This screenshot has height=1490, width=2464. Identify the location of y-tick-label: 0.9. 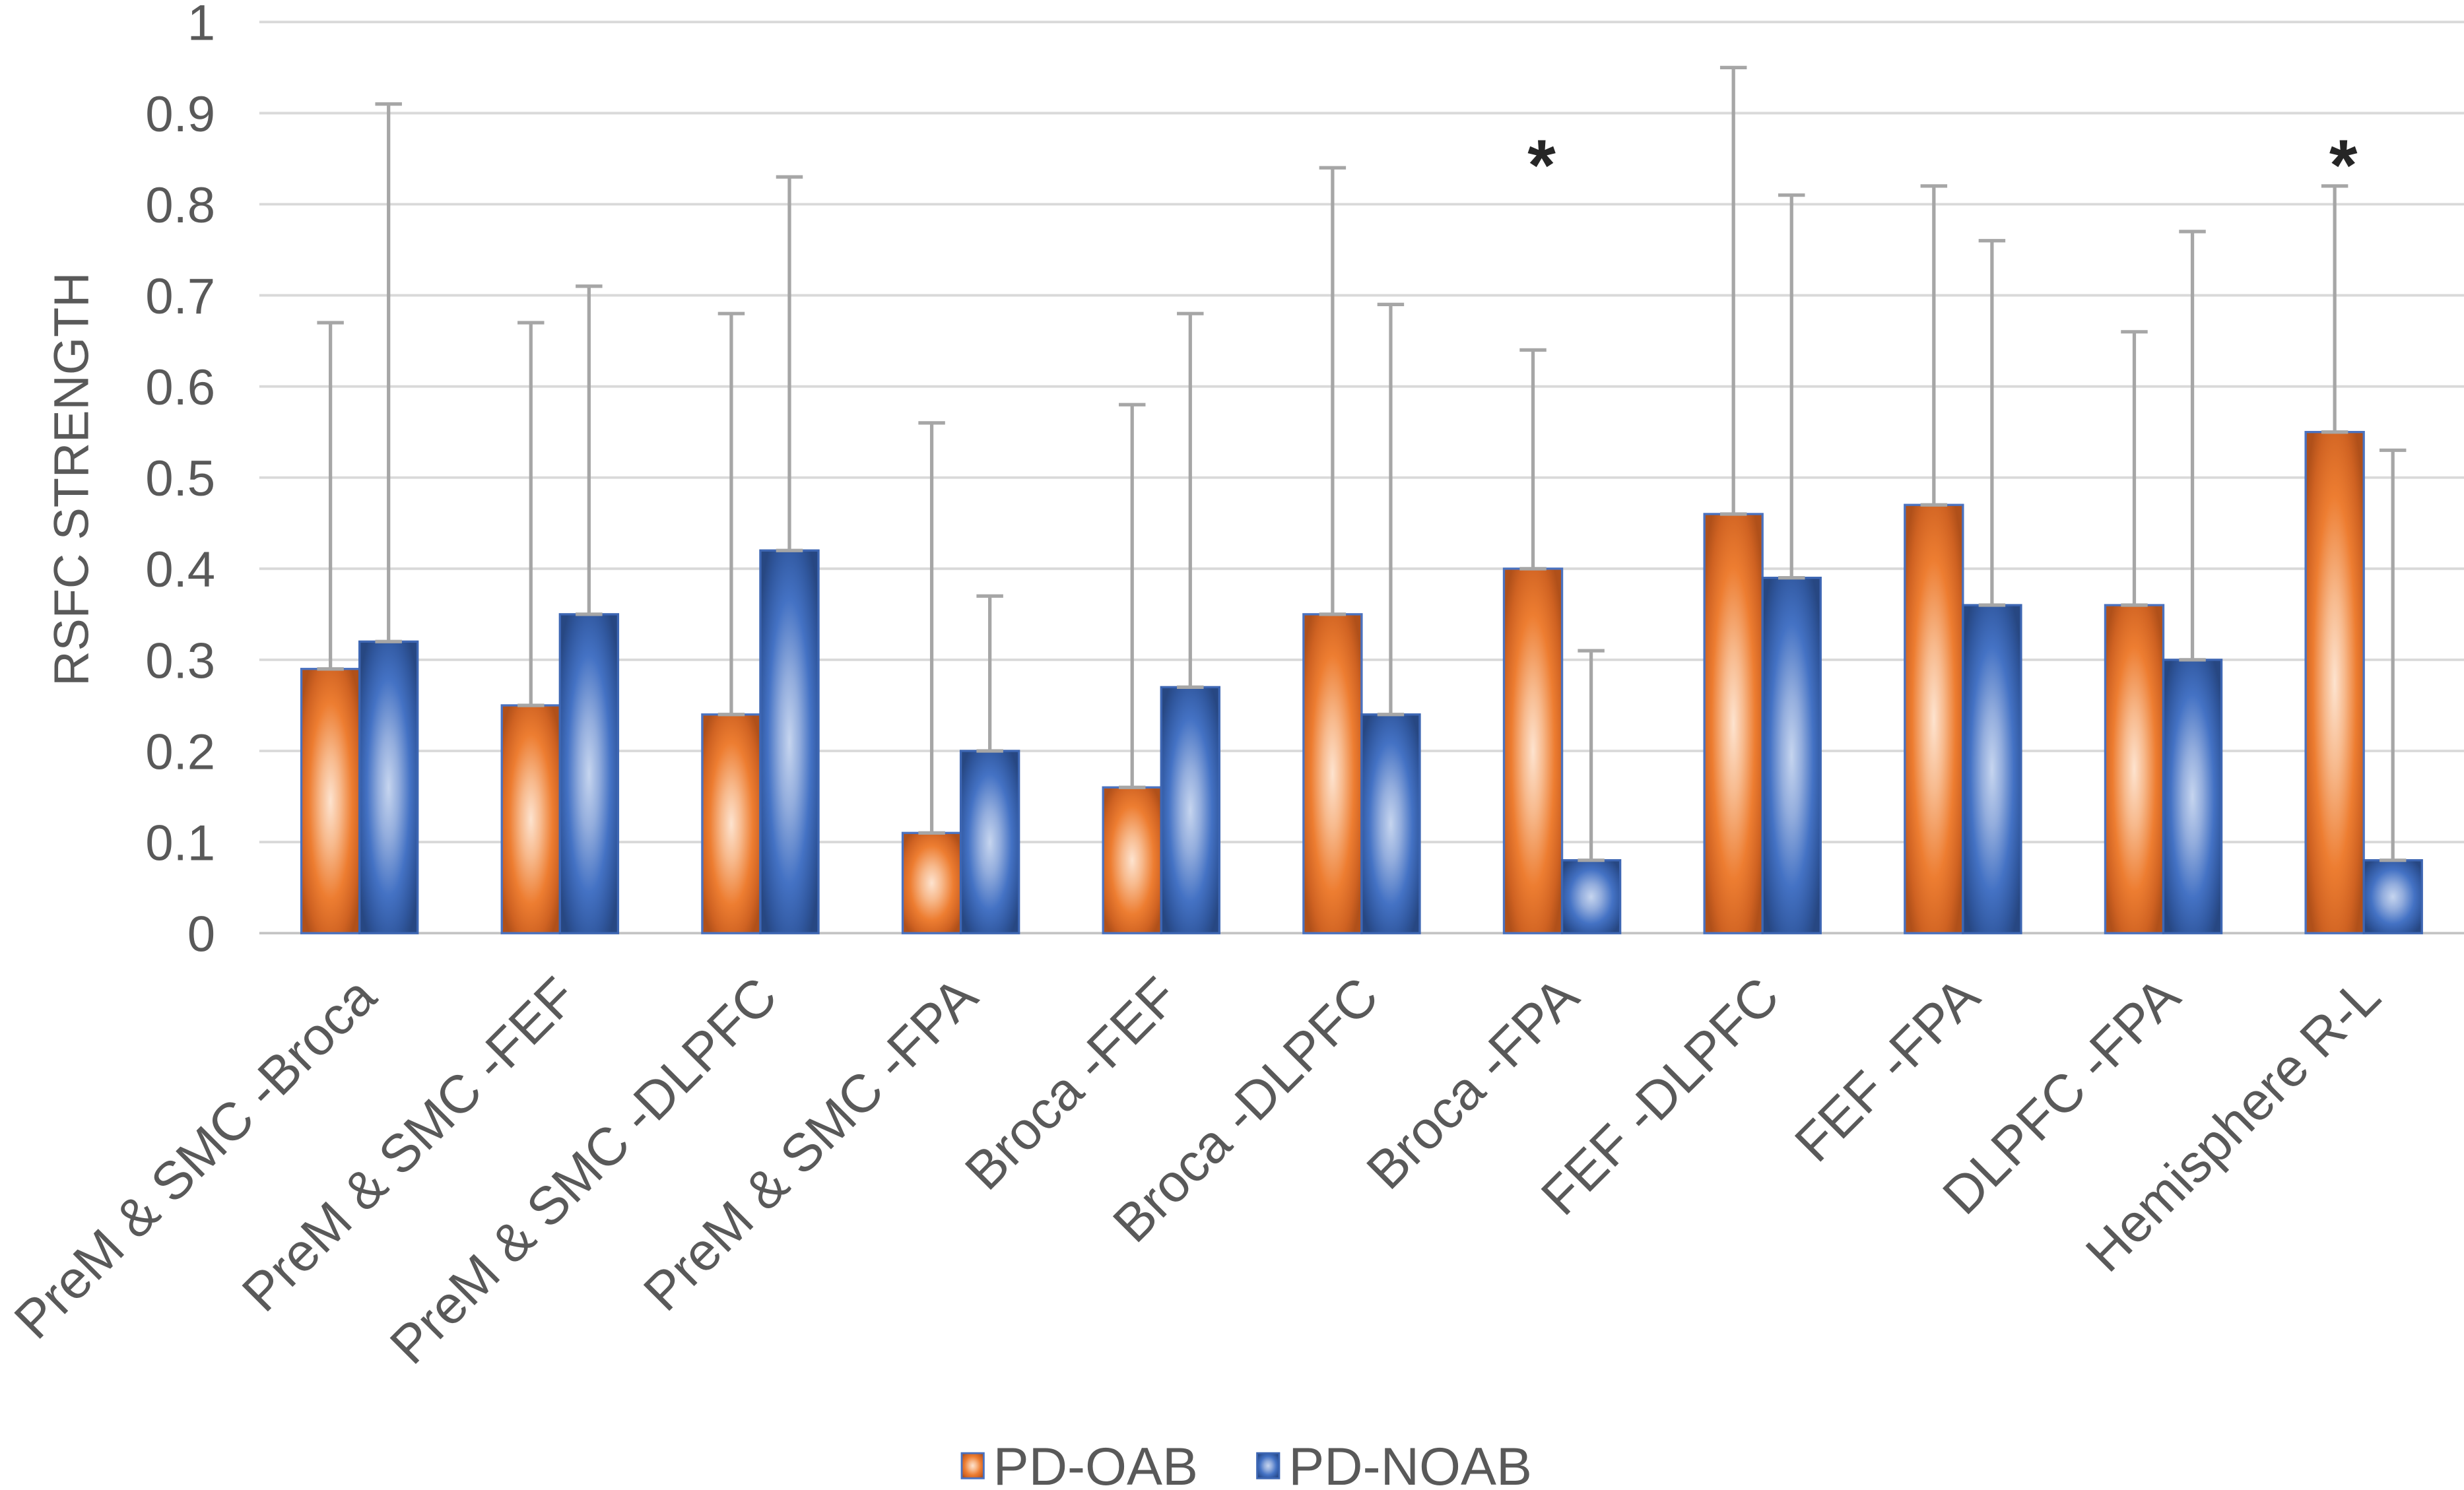
(180, 114).